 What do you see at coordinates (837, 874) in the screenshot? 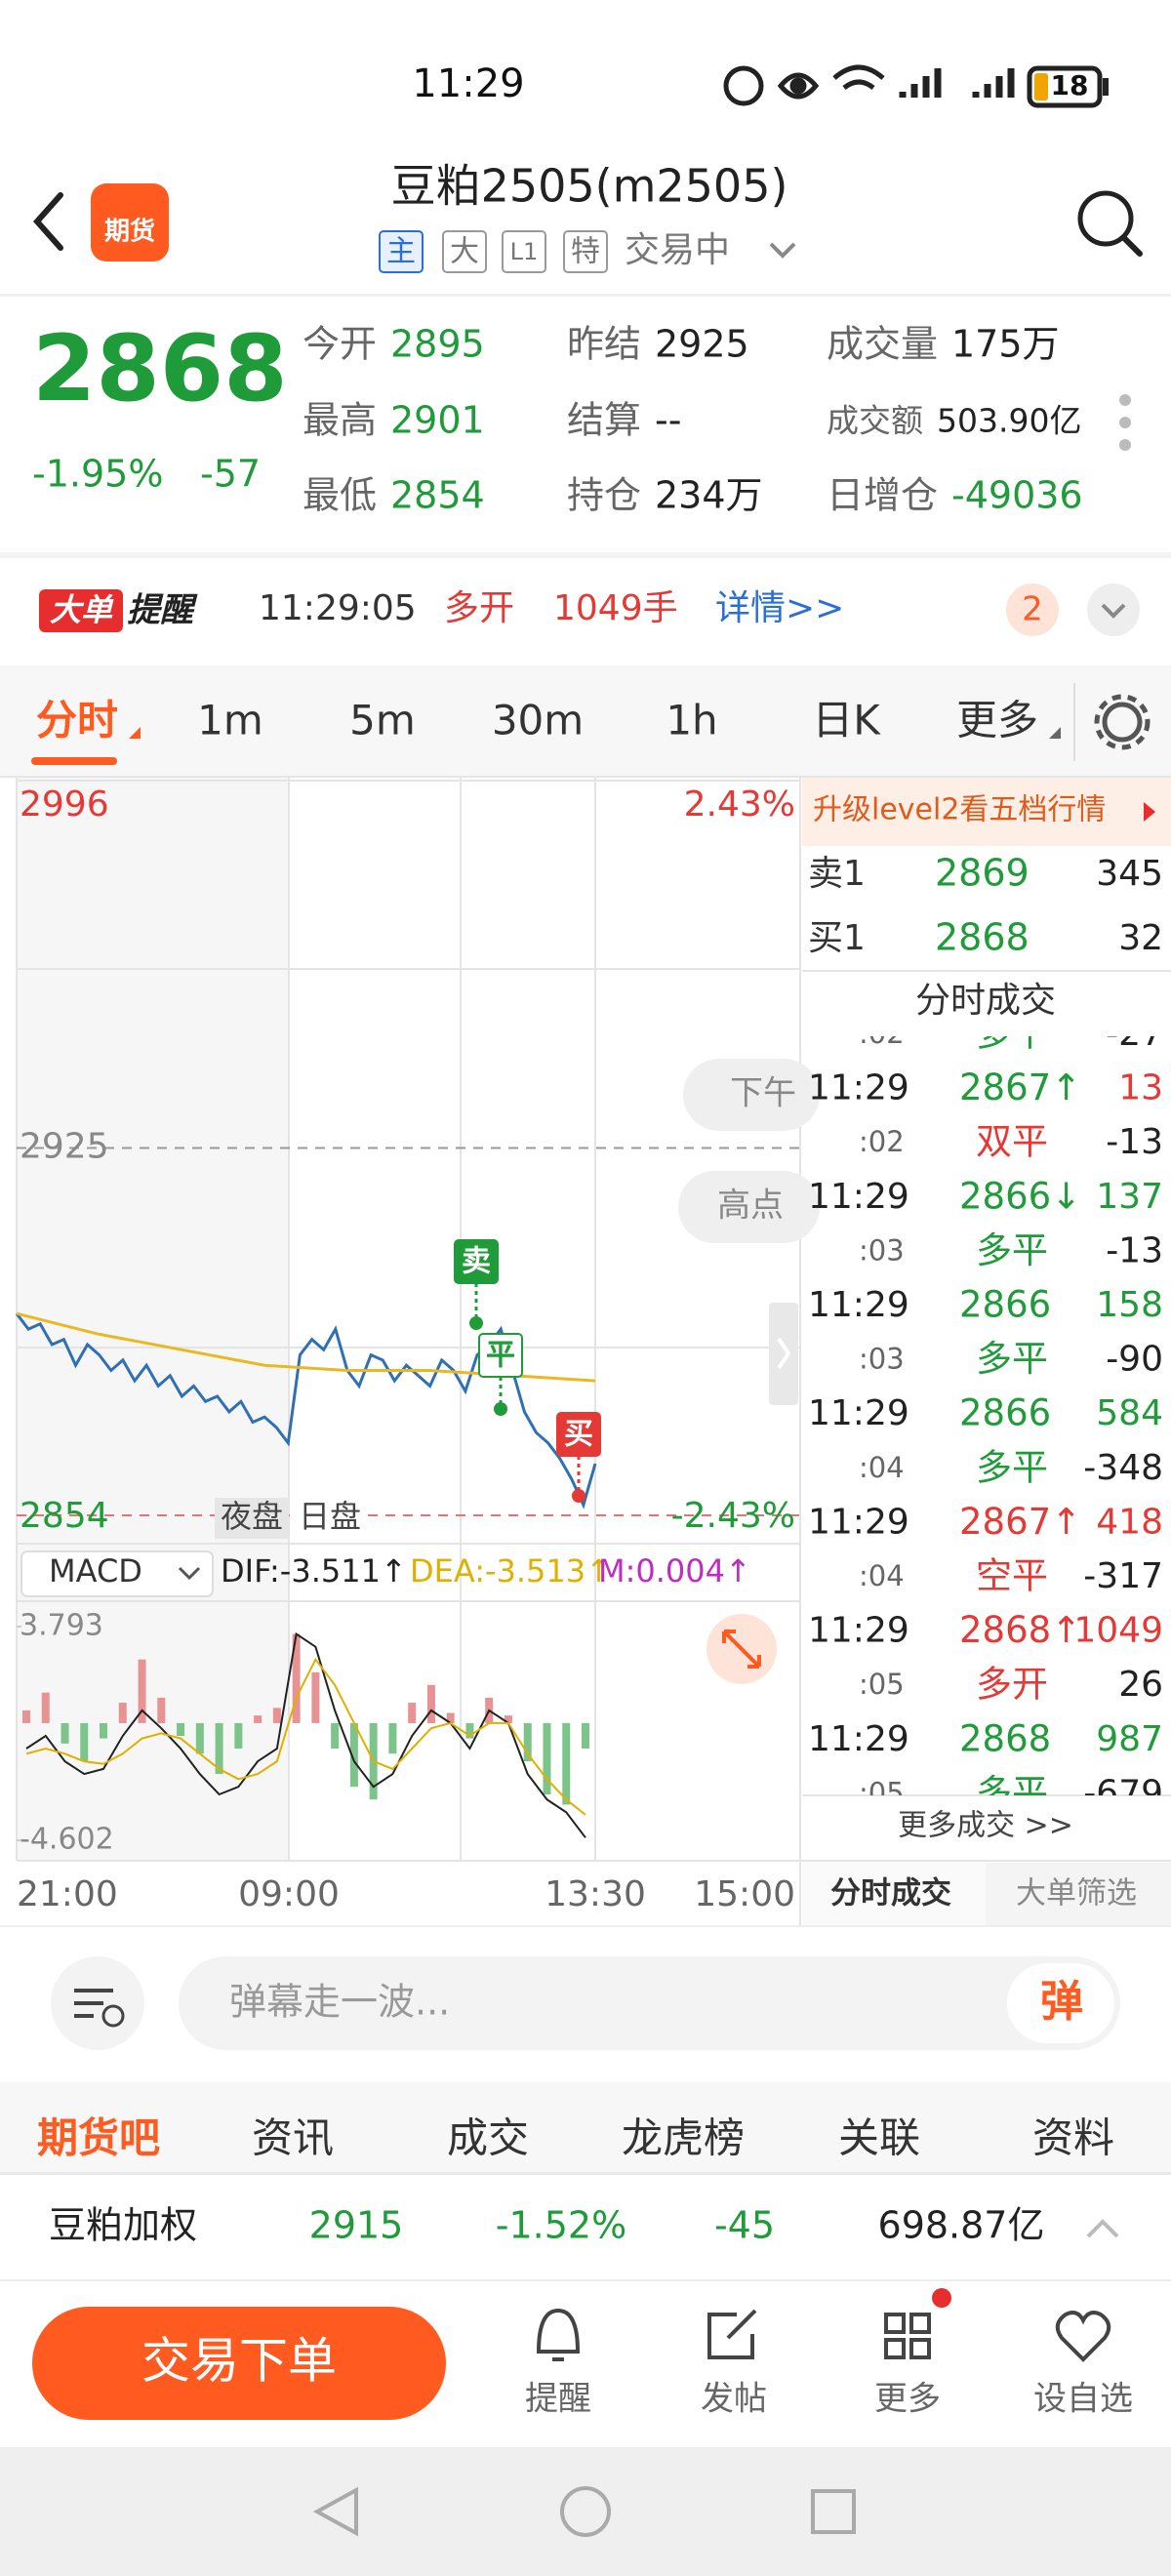
I see `level-label: 卖1` at bounding box center [837, 874].